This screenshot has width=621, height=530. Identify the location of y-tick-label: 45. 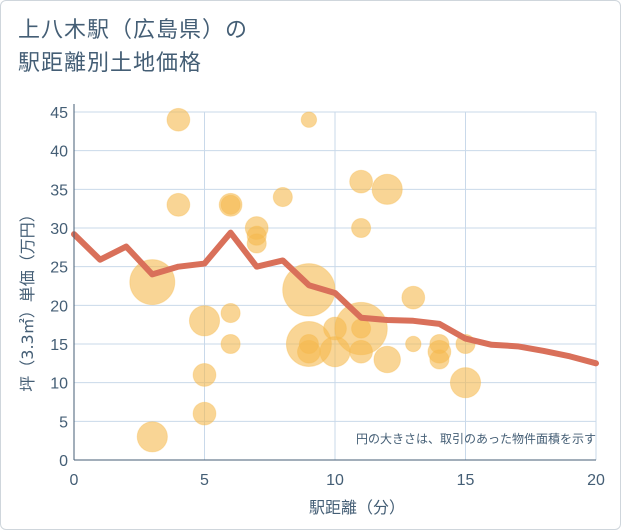
(59, 113).